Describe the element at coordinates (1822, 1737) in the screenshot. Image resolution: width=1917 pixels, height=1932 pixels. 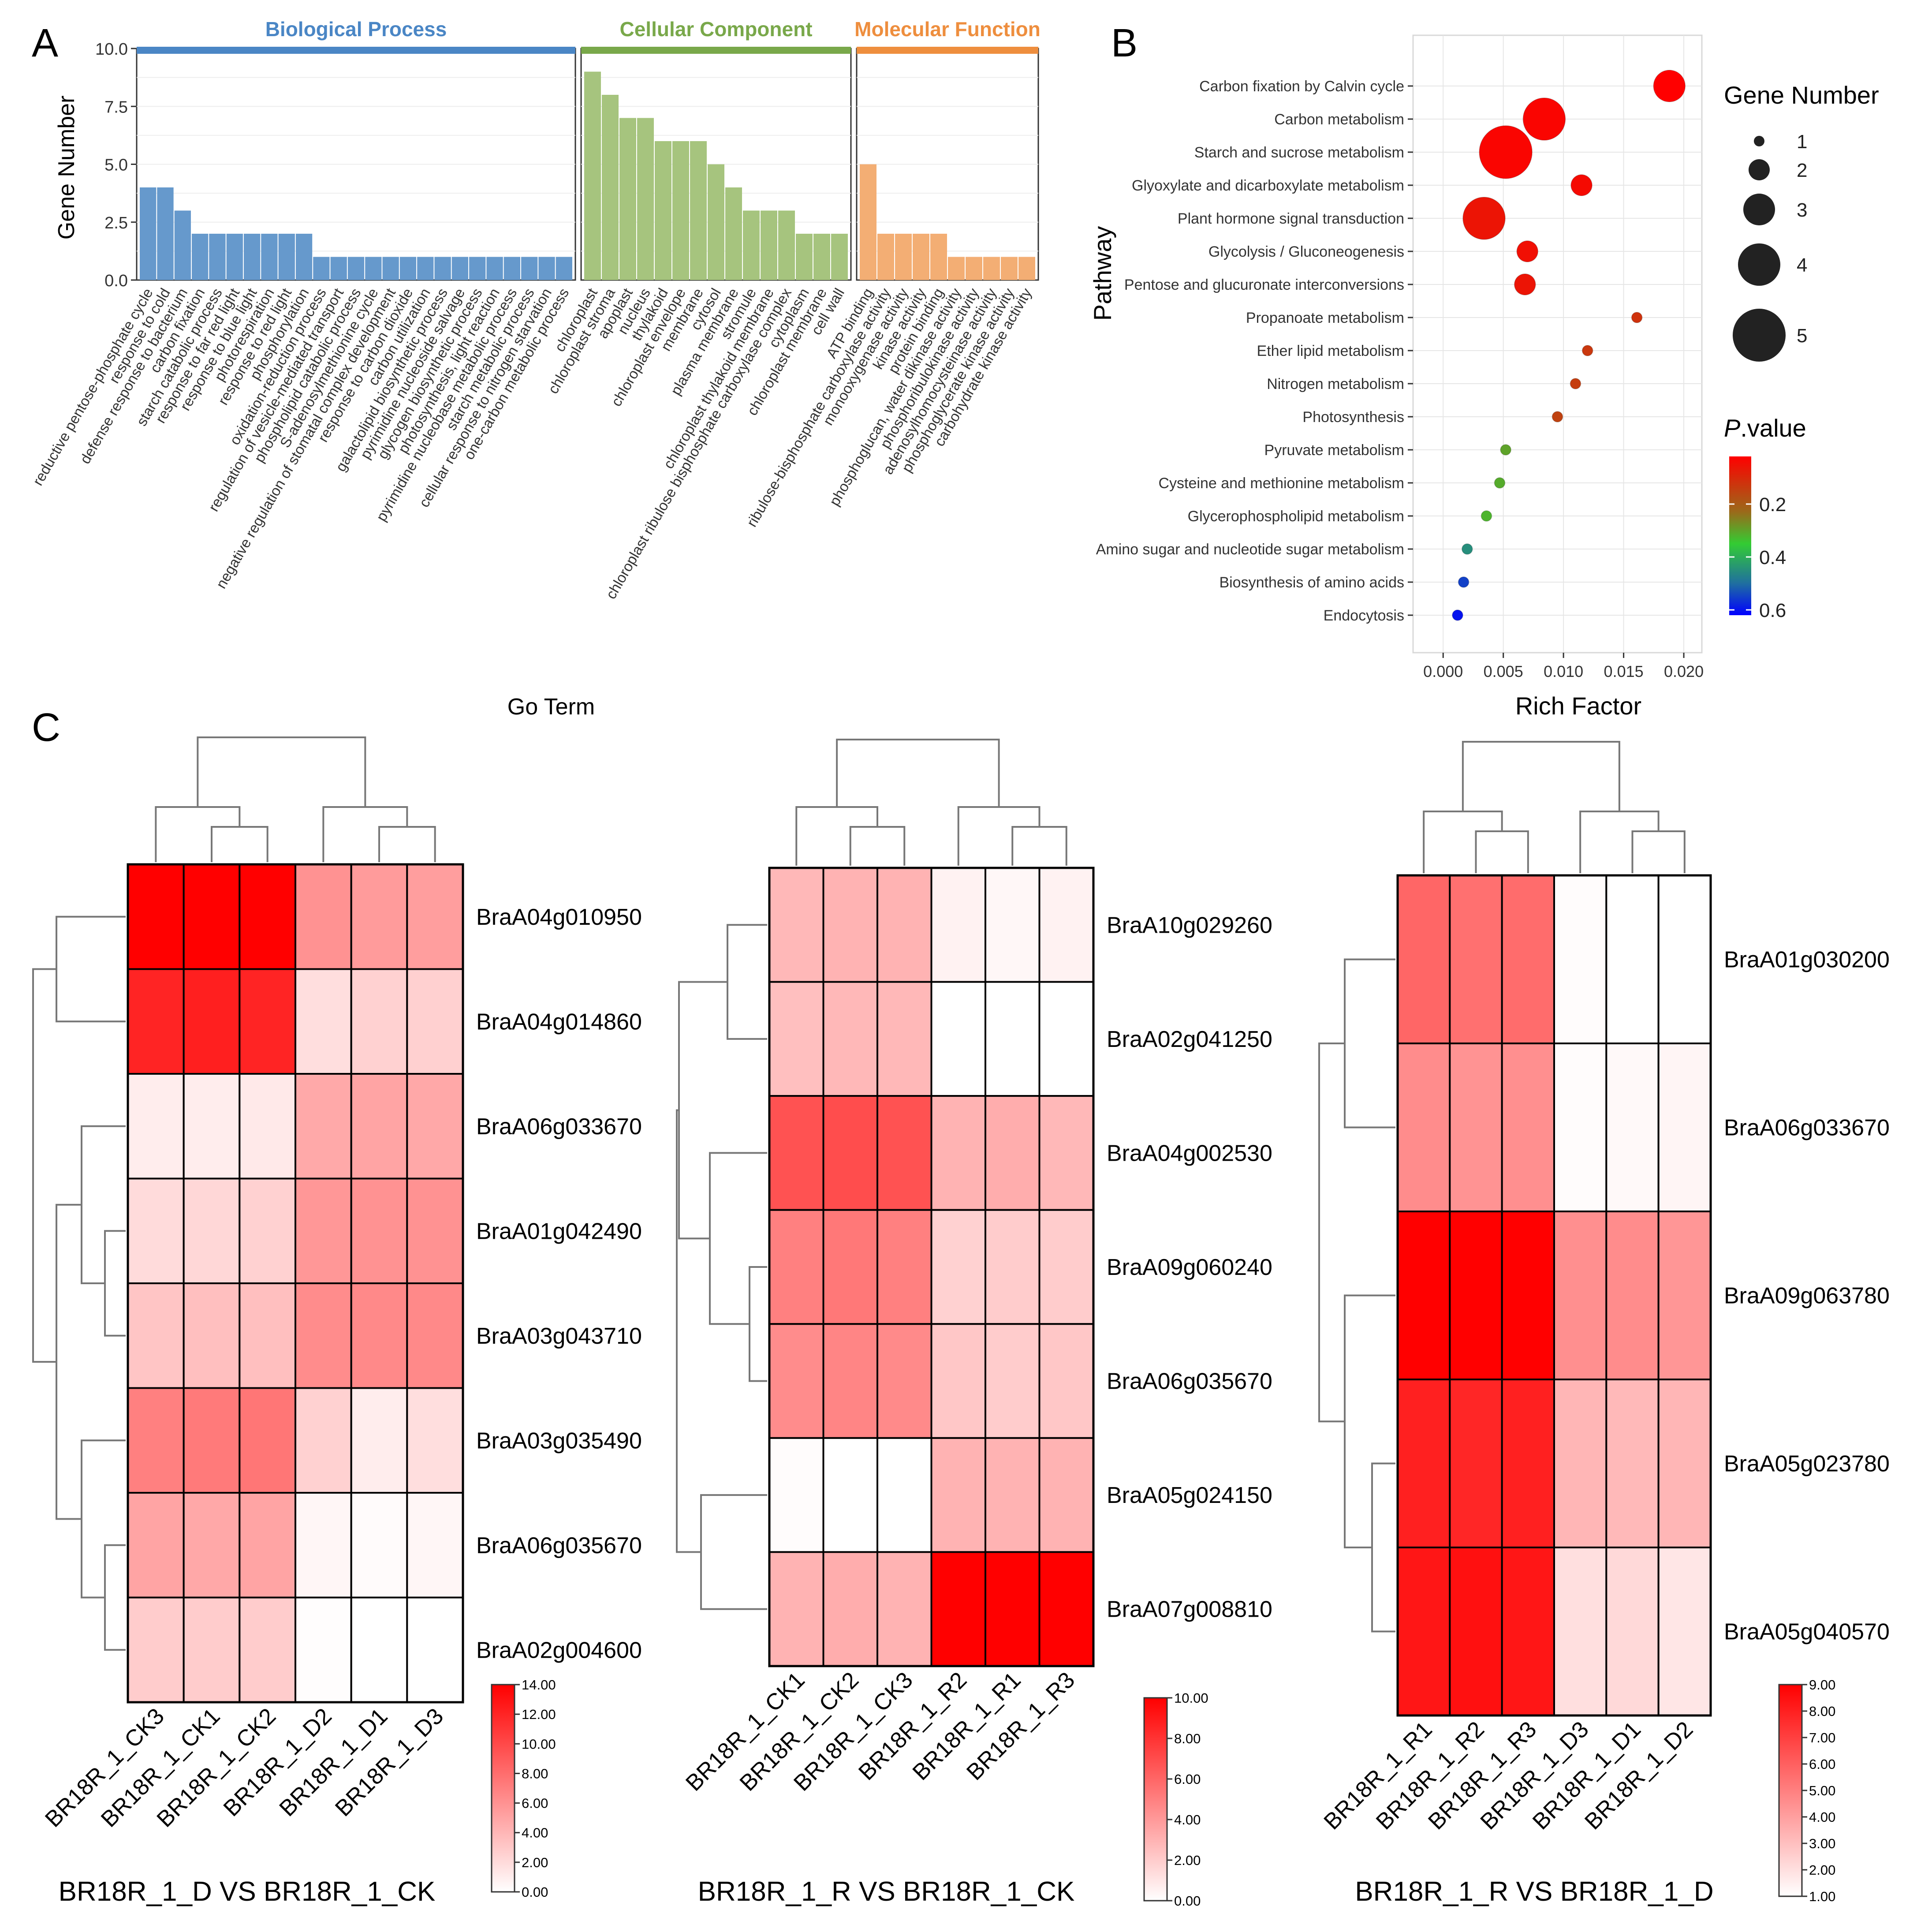
I see `heatmap-legend-label: 7.00` at that location.